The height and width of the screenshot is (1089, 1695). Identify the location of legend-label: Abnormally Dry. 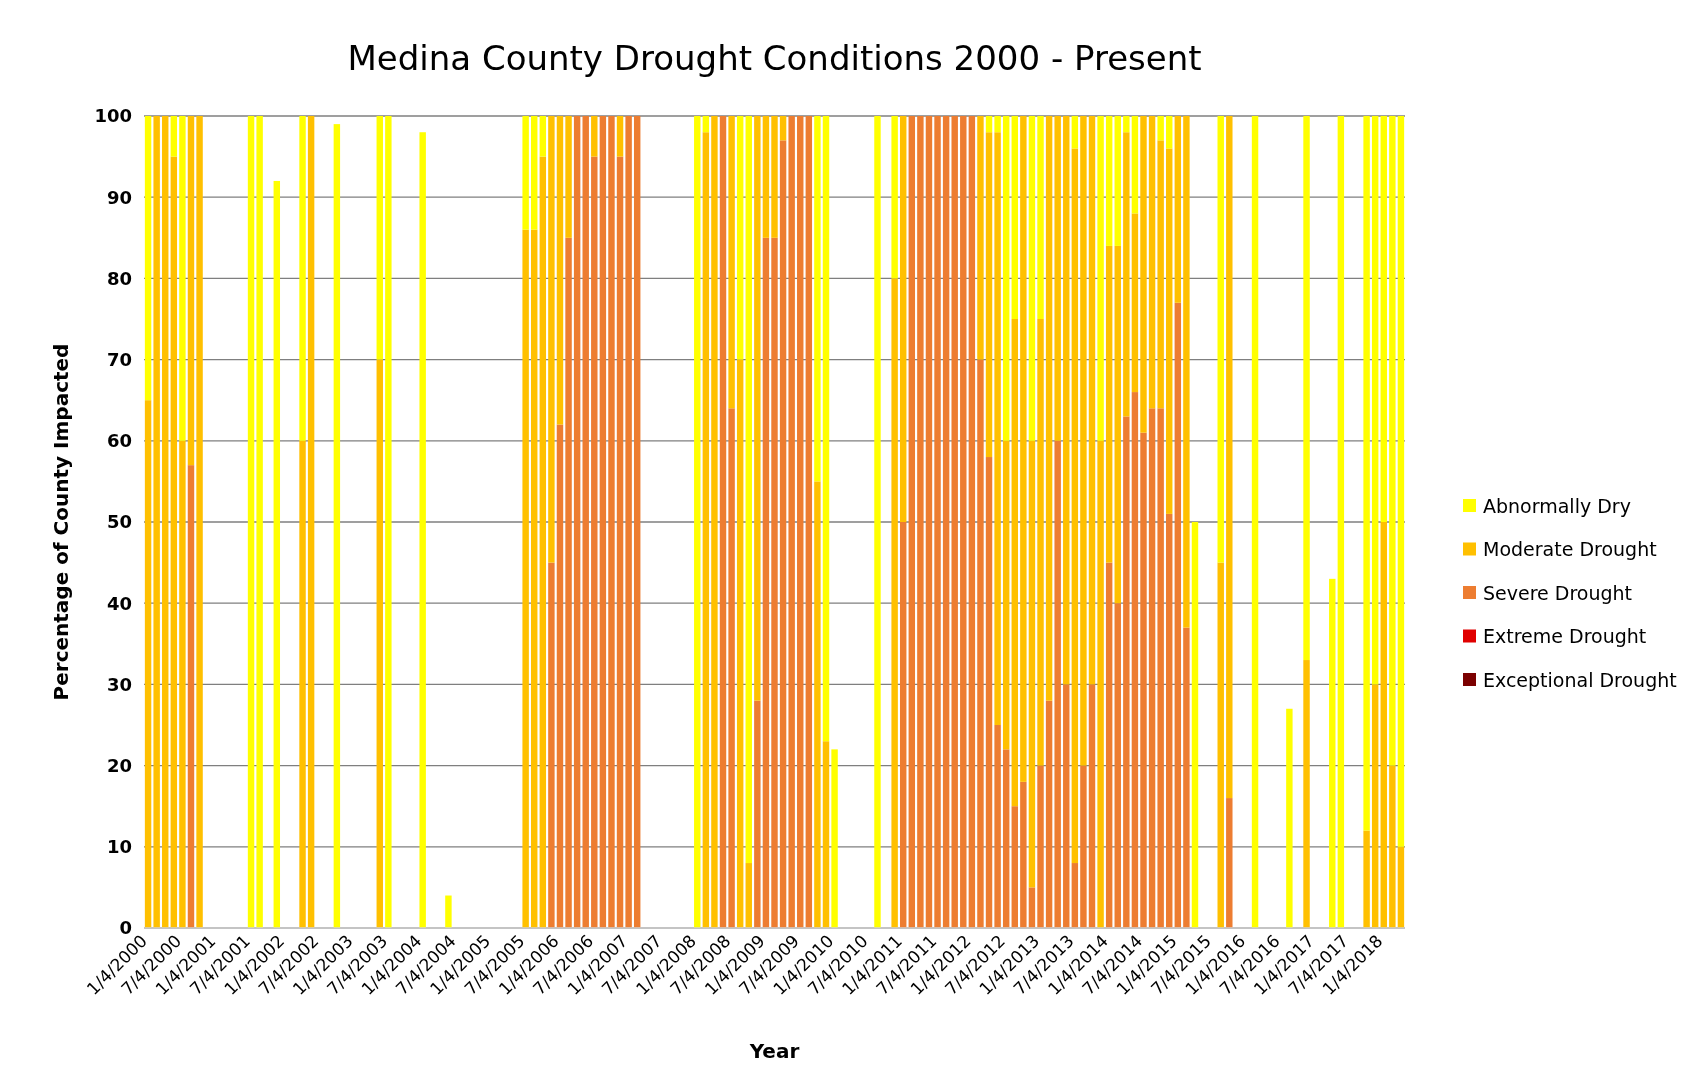
(1557, 505).